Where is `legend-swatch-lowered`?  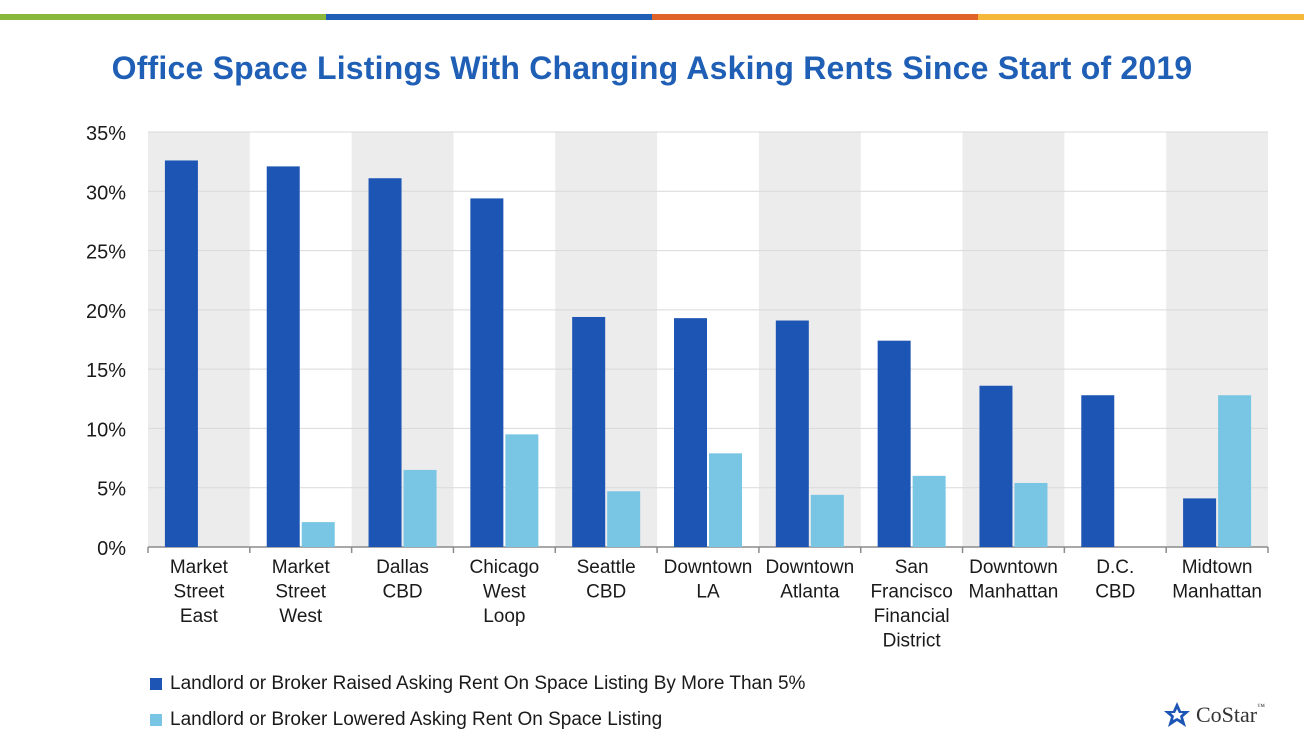 legend-swatch-lowered is located at coordinates (156, 720).